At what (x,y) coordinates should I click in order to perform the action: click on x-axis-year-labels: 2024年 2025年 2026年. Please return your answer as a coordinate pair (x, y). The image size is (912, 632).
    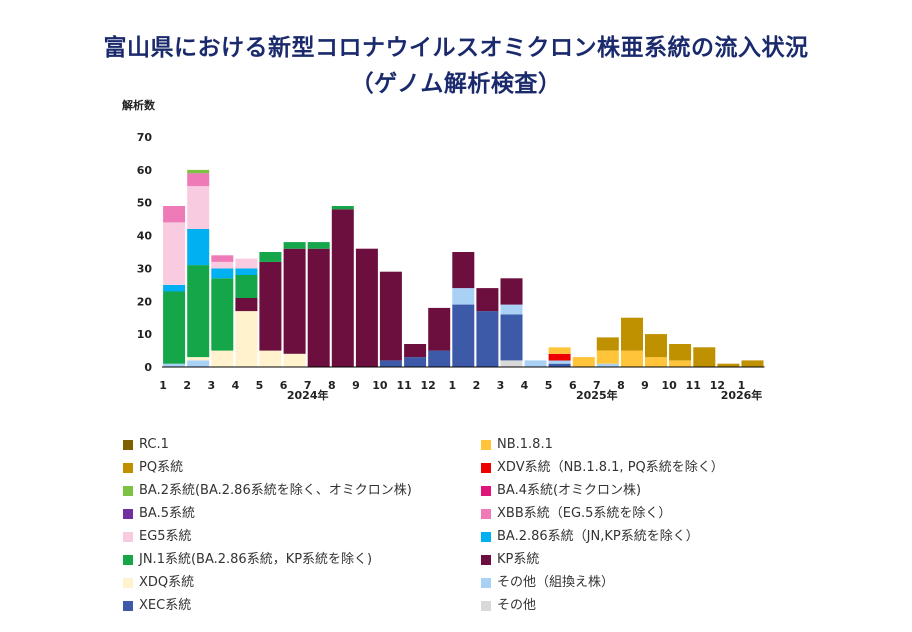
    Looking at the image, I should click on (524, 395).